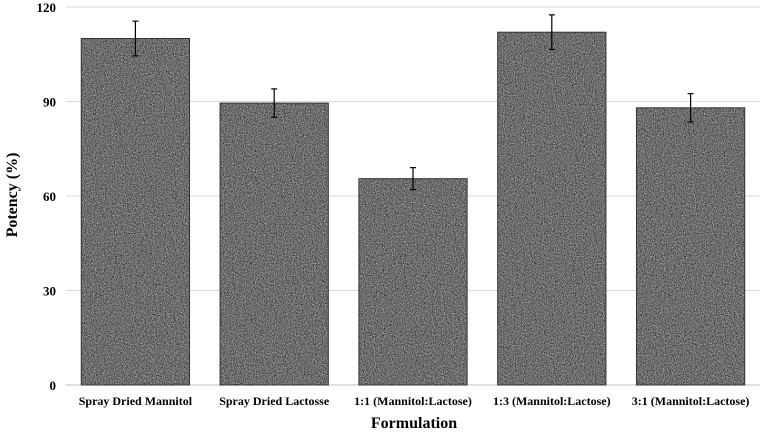 The height and width of the screenshot is (433, 762). What do you see at coordinates (136, 401) in the screenshot?
I see `x-tick-label: Spray Dried Mannitol` at bounding box center [136, 401].